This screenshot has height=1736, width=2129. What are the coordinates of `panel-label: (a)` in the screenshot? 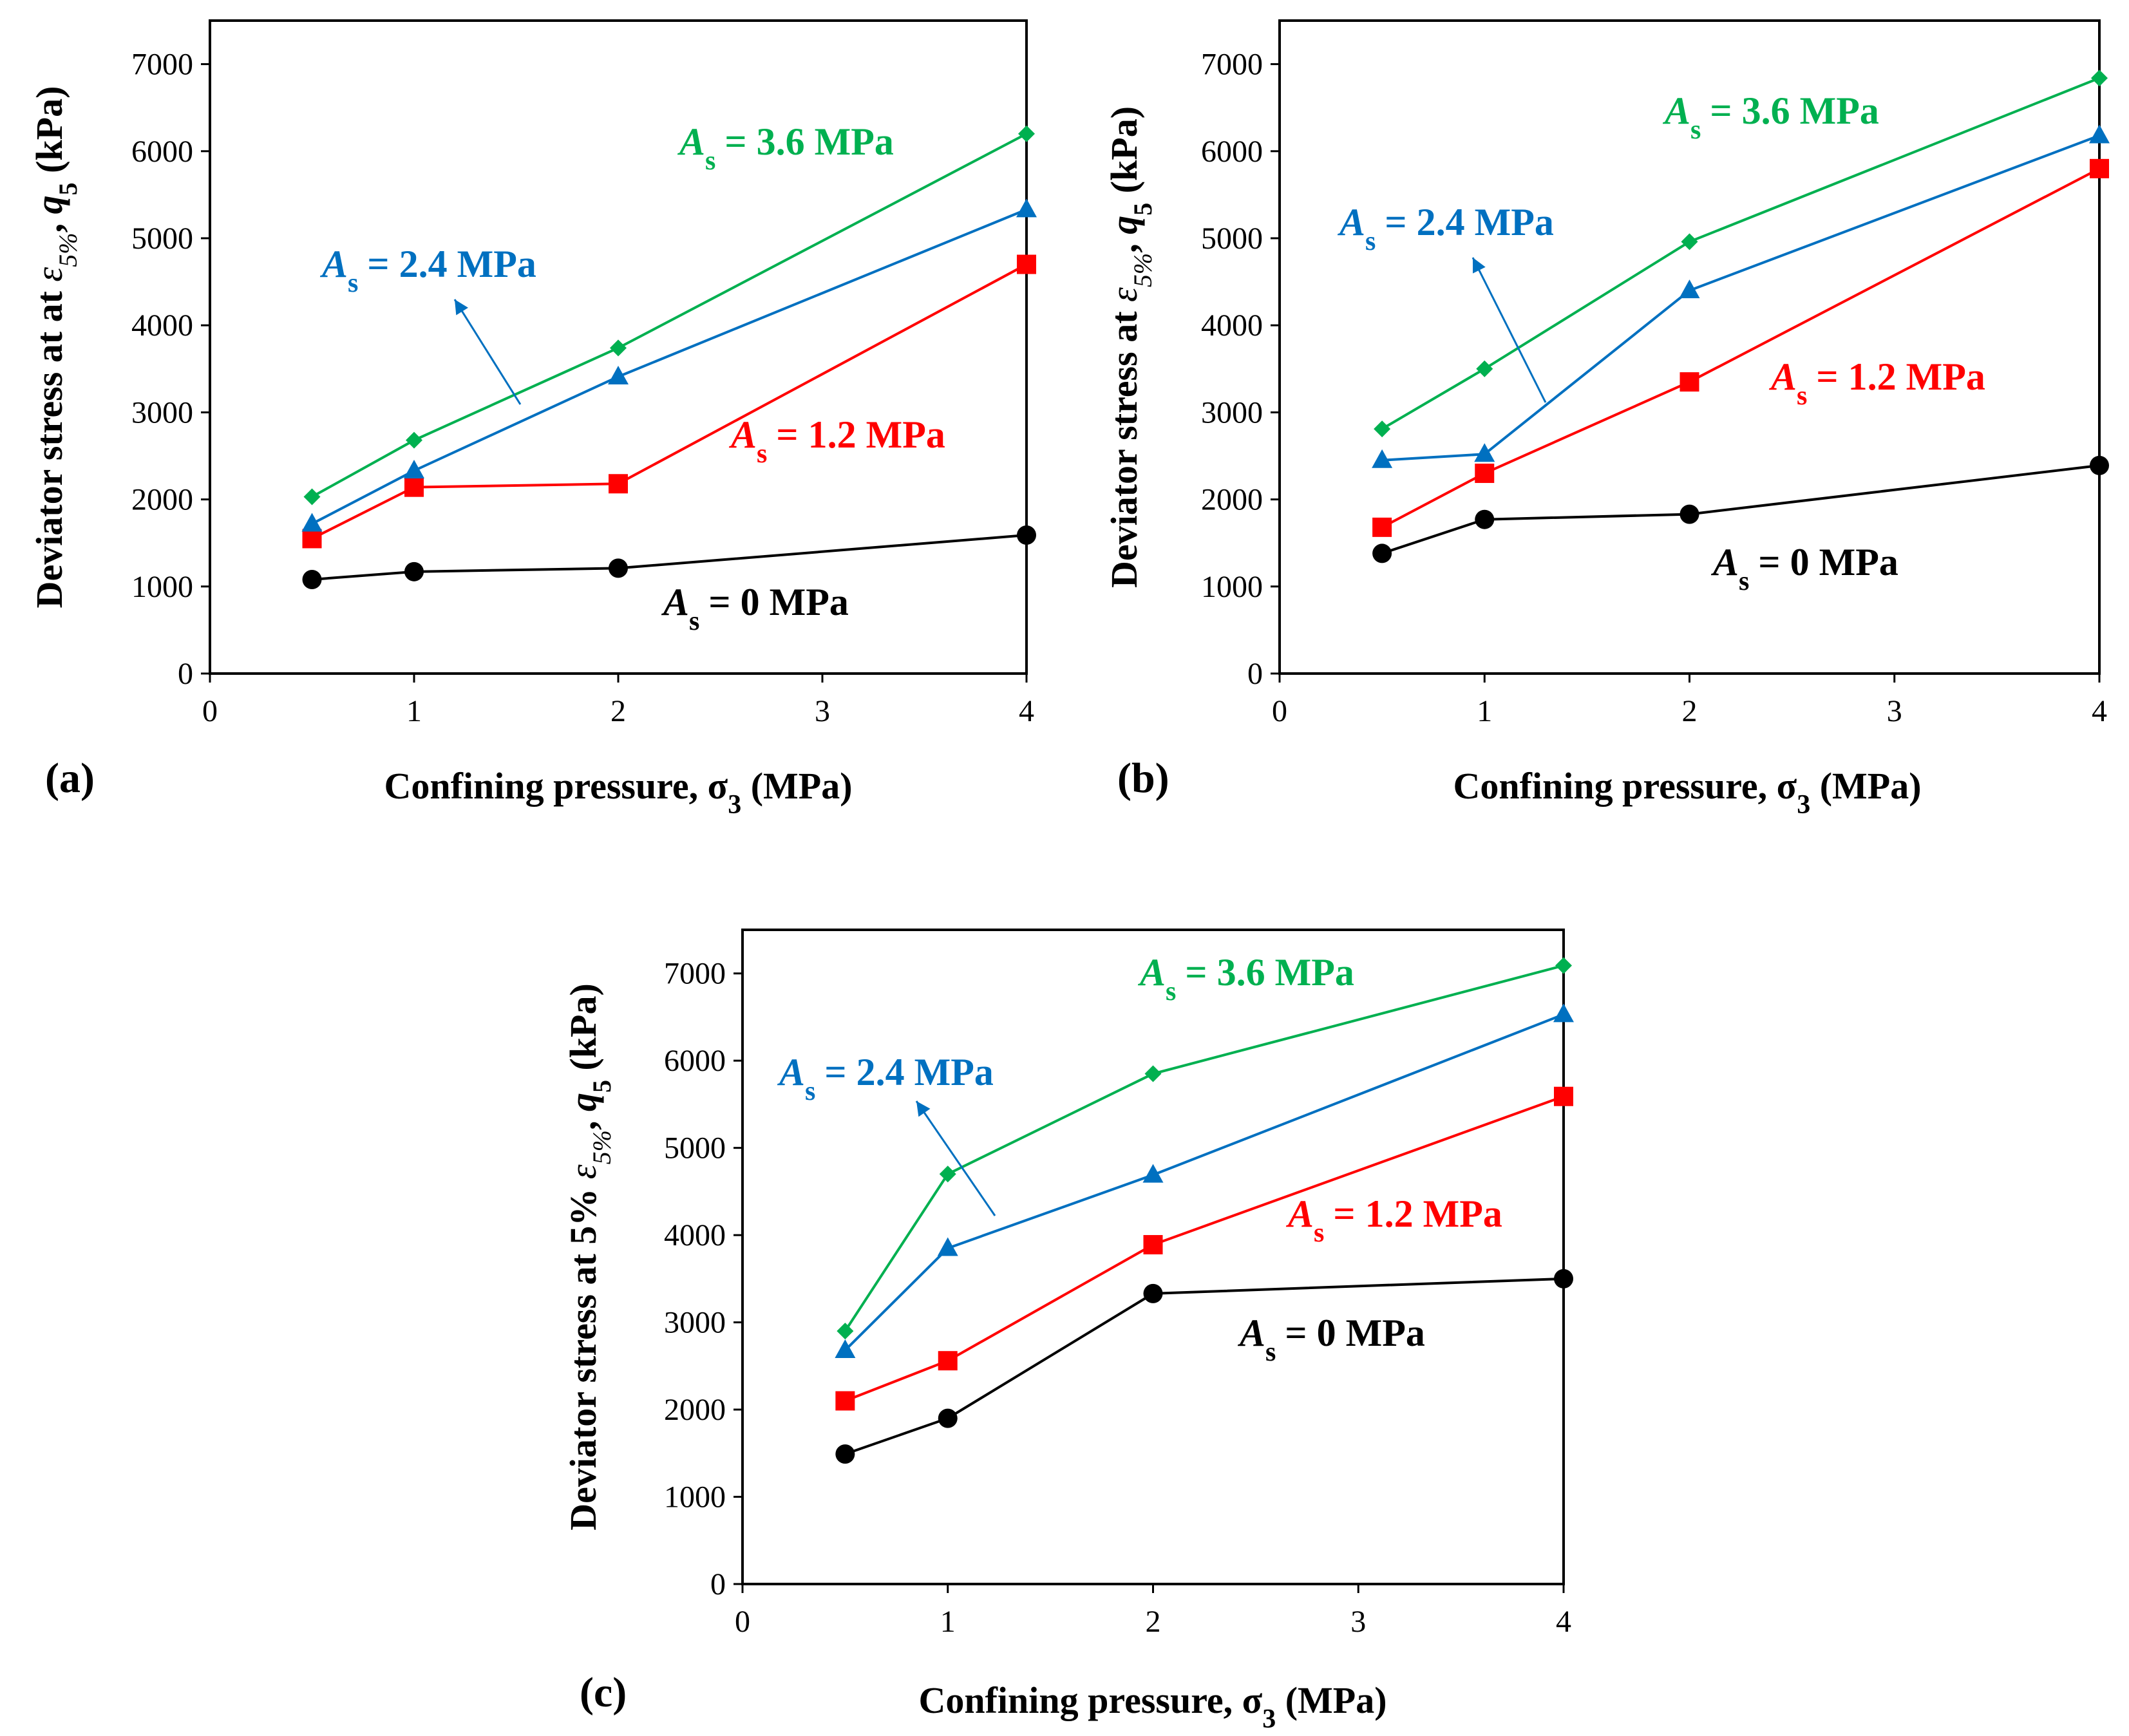 It's located at (70, 778).